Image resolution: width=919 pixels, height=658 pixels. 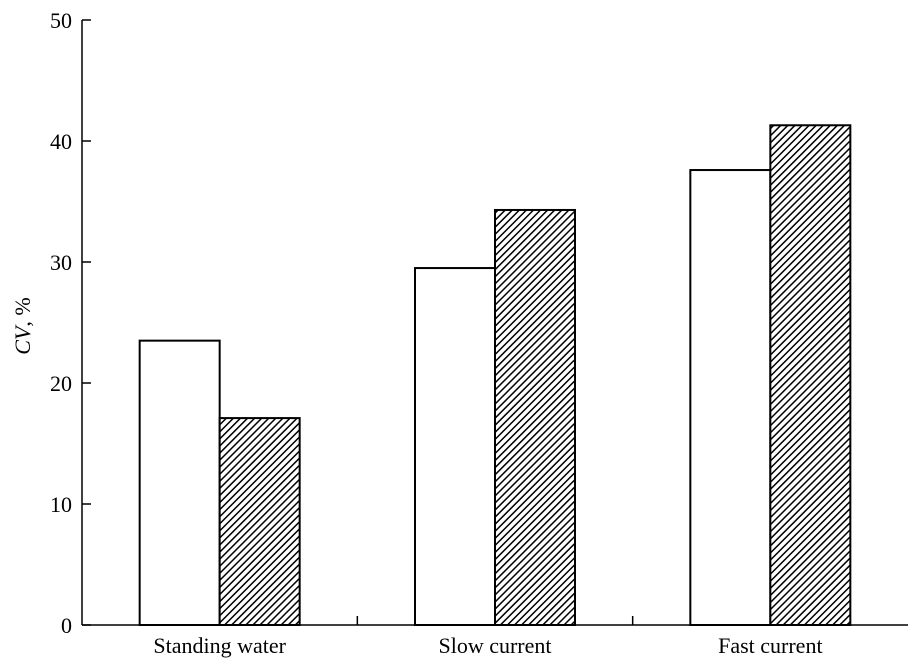 What do you see at coordinates (61, 262) in the screenshot?
I see `y-tick-label: 30` at bounding box center [61, 262].